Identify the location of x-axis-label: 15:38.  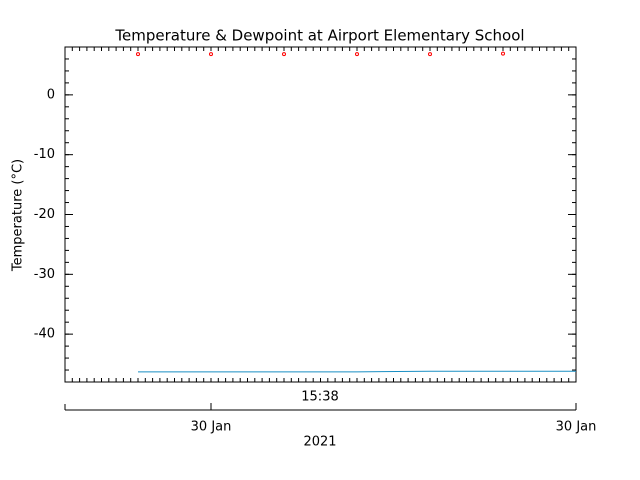
(319, 397).